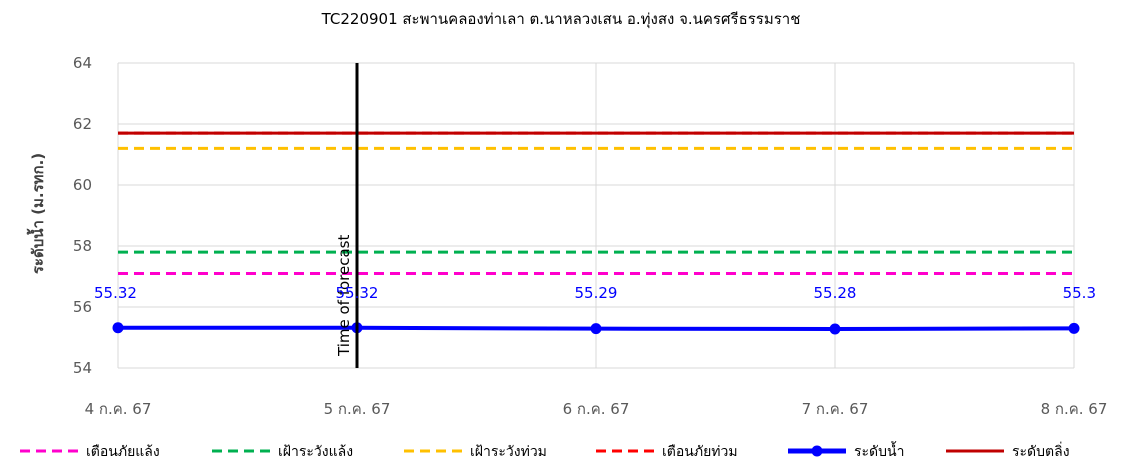 The height and width of the screenshot is (468, 1122). I want to click on forecast-label: Time of forecast, so click(344, 296).